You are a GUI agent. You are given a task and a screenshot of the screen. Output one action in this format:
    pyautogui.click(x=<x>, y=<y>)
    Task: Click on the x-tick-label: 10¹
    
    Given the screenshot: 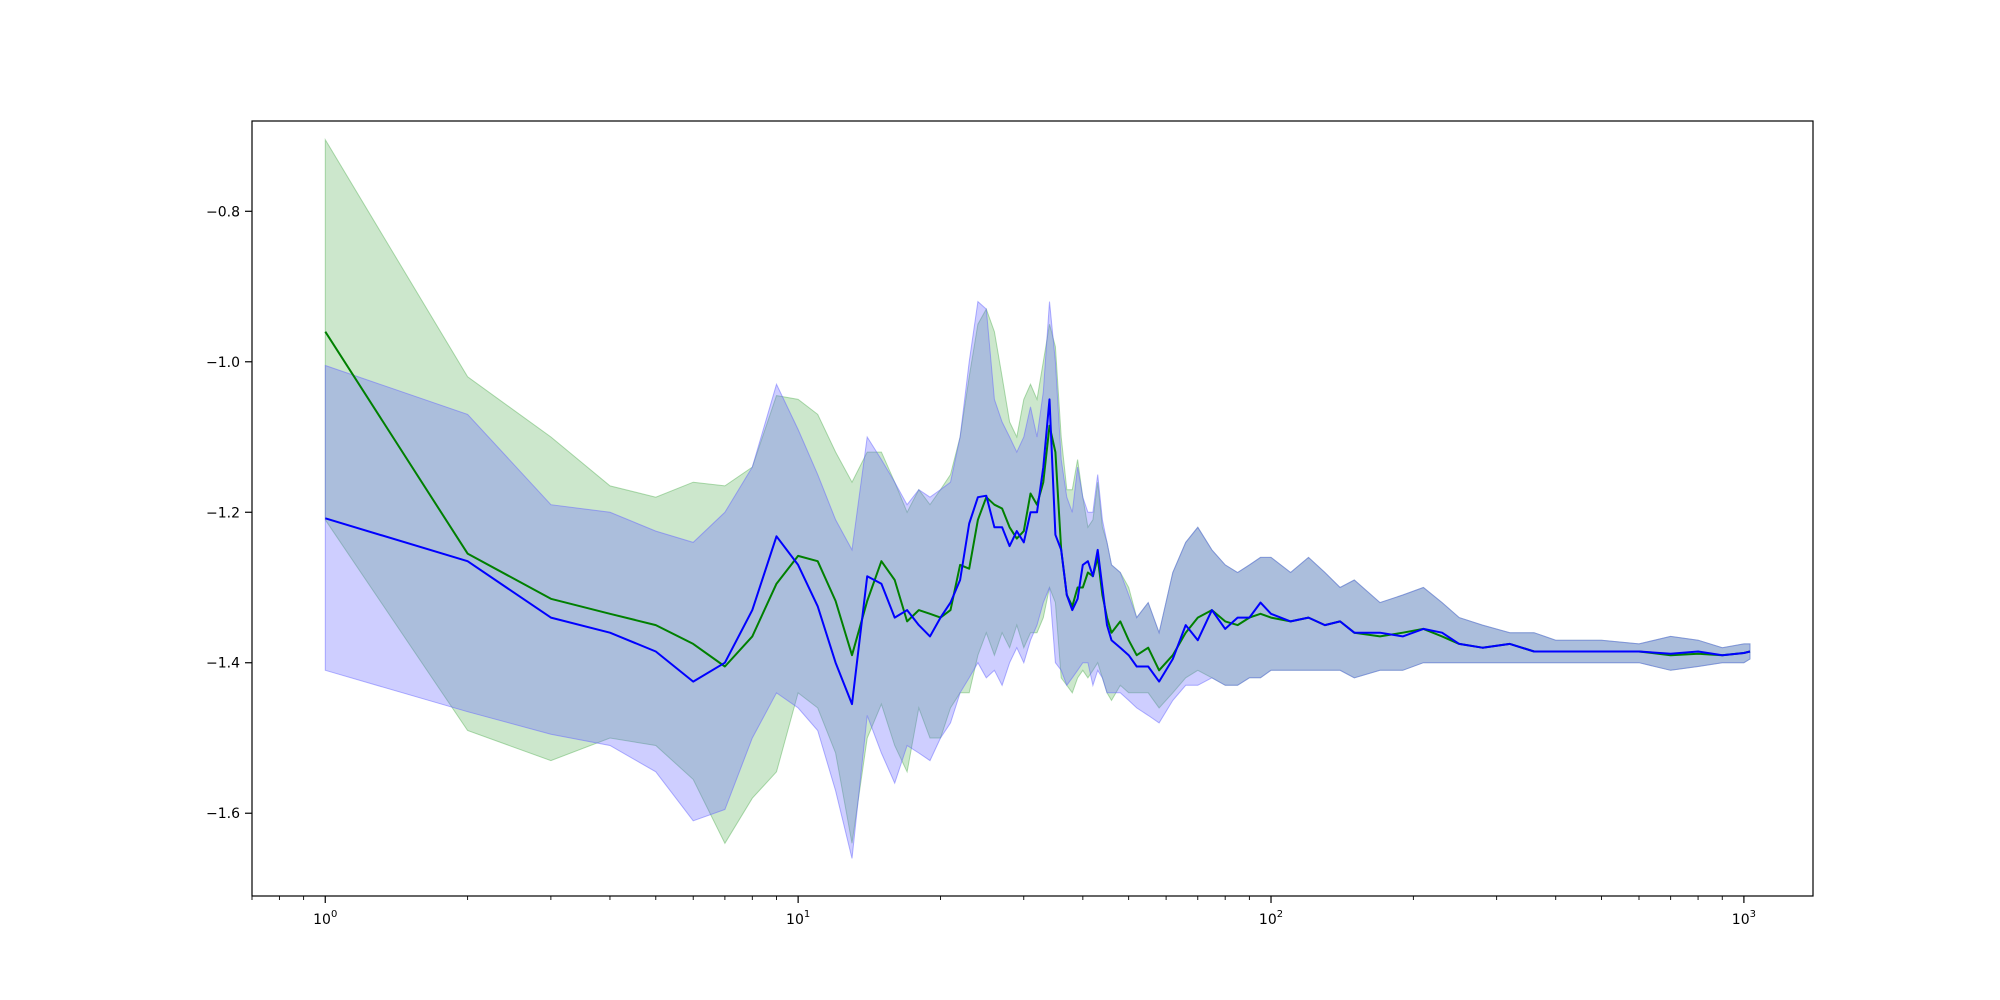 What is the action you would take?
    pyautogui.click(x=798, y=918)
    